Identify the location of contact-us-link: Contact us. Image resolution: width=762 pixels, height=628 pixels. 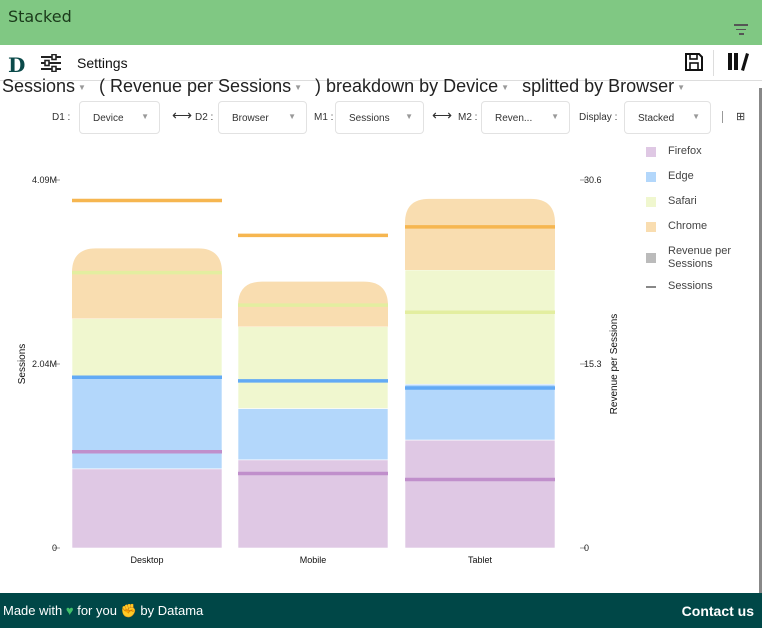
(717, 611).